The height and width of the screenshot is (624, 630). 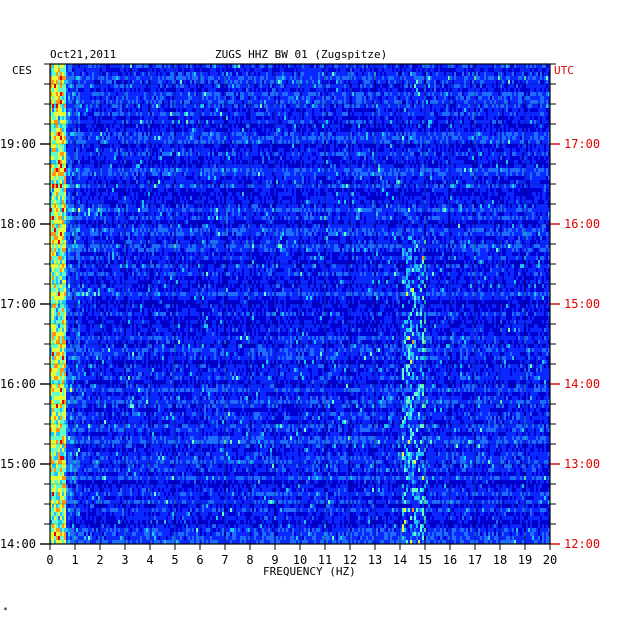 What do you see at coordinates (174, 560) in the screenshot?
I see `x-tick-label: 5` at bounding box center [174, 560].